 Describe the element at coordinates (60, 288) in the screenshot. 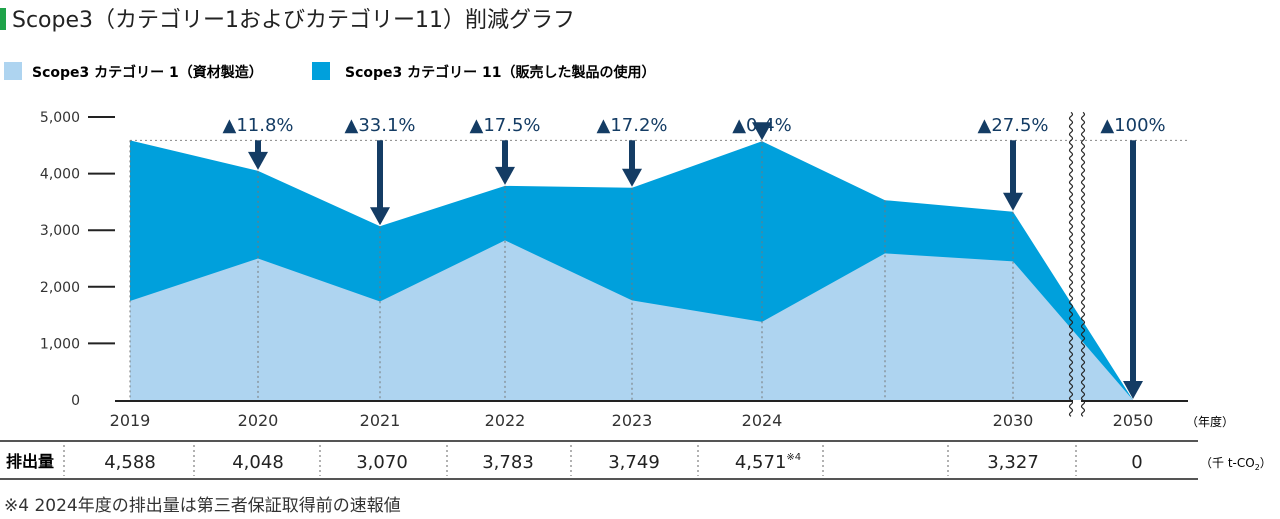

I see `y-tick-label: 2,000` at that location.